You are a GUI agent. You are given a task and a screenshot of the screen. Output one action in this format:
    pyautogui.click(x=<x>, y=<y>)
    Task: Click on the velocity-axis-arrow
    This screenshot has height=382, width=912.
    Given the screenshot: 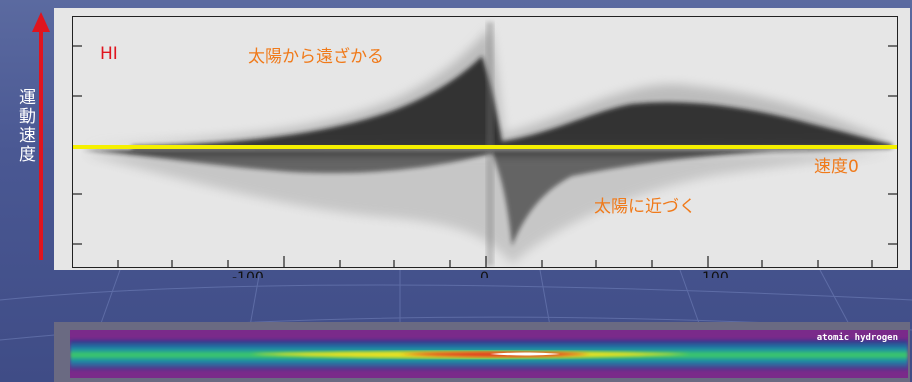 What is the action you would take?
    pyautogui.click(x=41, y=136)
    